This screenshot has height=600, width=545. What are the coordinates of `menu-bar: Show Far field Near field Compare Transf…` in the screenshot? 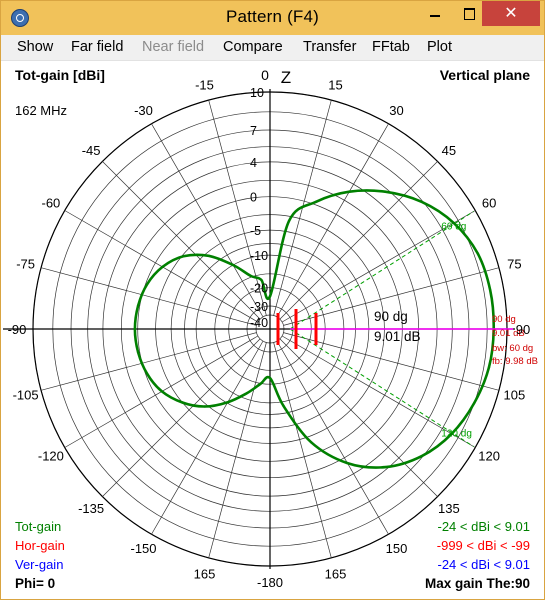 It's located at (272, 48).